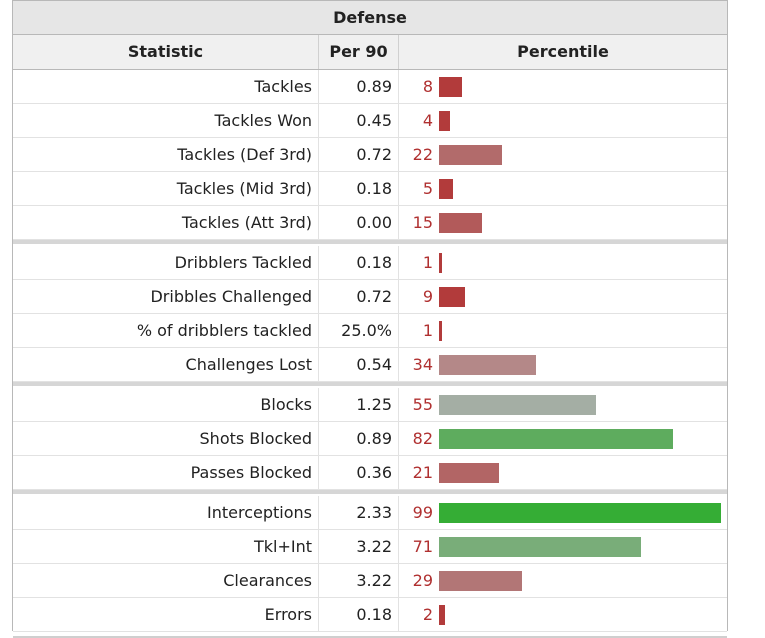  What do you see at coordinates (359, 404) in the screenshot?
I see `per90-value: 1.25` at bounding box center [359, 404].